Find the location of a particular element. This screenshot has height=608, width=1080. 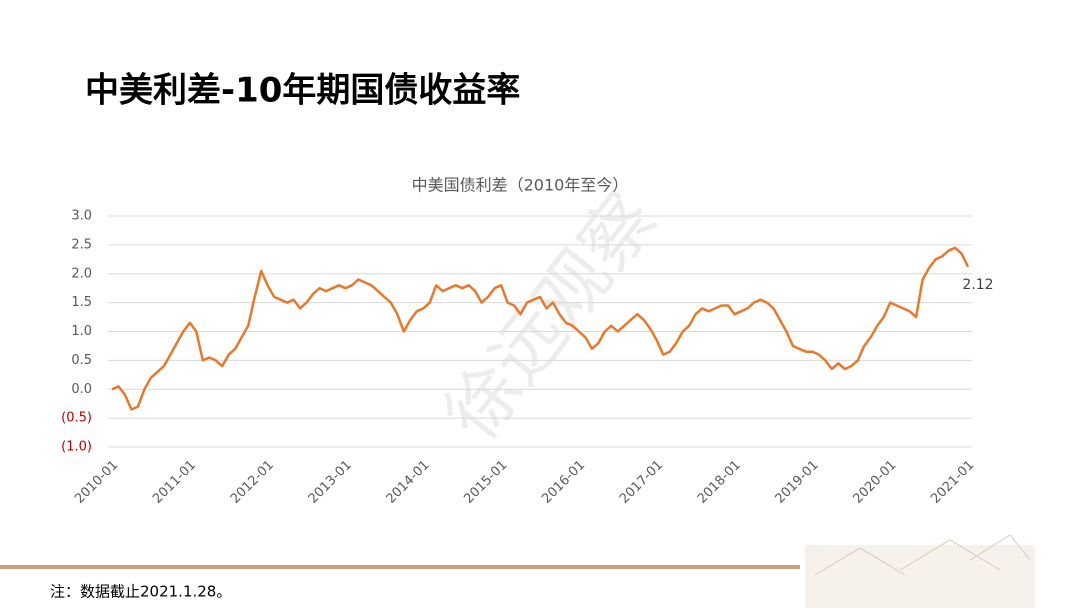

y-tick-label: (1.0) is located at coordinates (76, 447).